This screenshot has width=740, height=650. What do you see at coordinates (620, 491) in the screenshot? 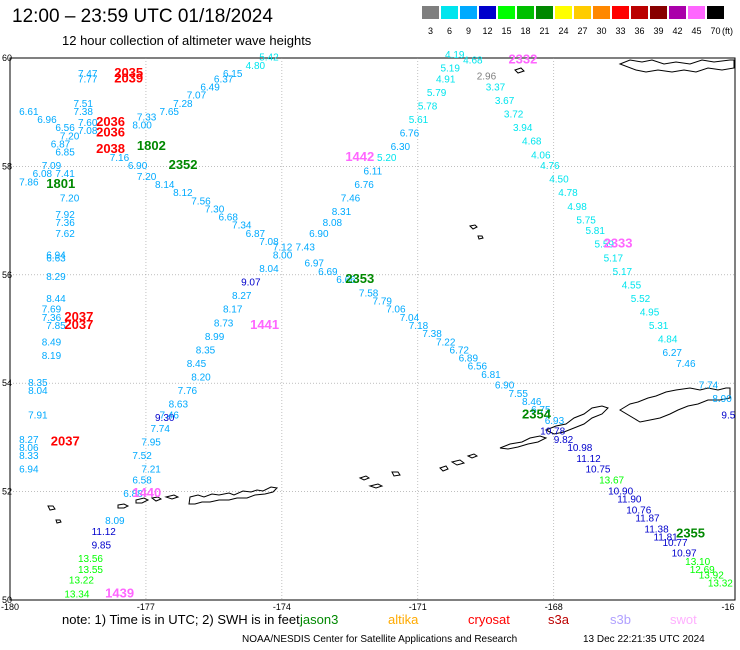
I see `wave-height-label: 10.90` at bounding box center [620, 491].